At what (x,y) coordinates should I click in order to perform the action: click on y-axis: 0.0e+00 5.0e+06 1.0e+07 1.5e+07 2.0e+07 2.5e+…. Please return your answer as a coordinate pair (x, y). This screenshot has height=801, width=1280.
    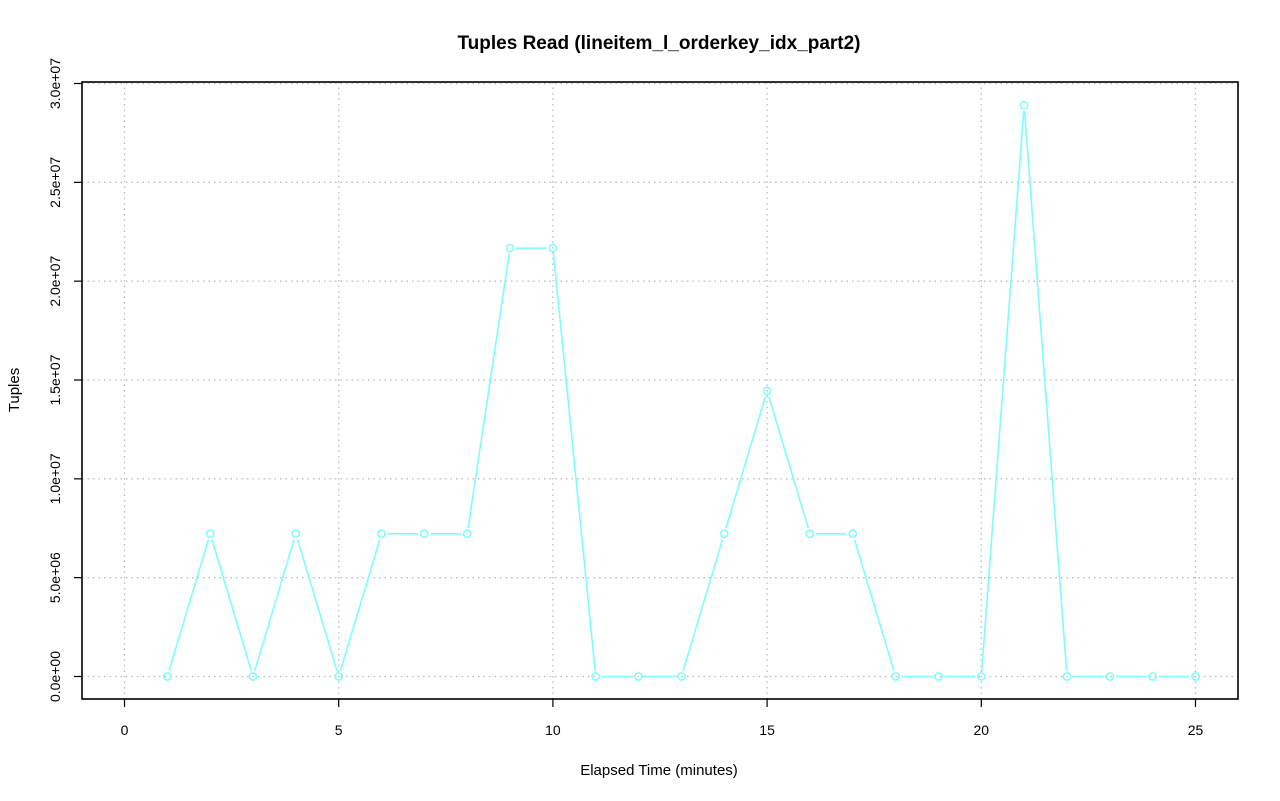
    Looking at the image, I should click on (64, 380).